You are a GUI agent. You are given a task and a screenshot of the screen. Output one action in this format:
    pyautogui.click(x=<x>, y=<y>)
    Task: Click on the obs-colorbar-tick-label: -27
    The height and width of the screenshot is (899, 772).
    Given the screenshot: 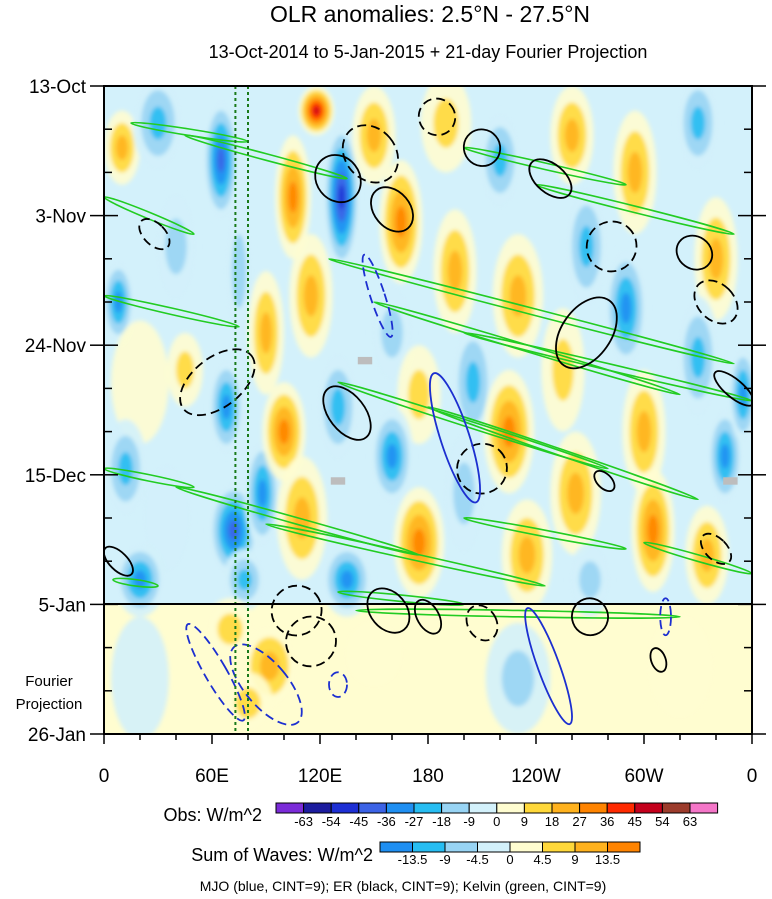 What is the action you would take?
    pyautogui.click(x=414, y=821)
    